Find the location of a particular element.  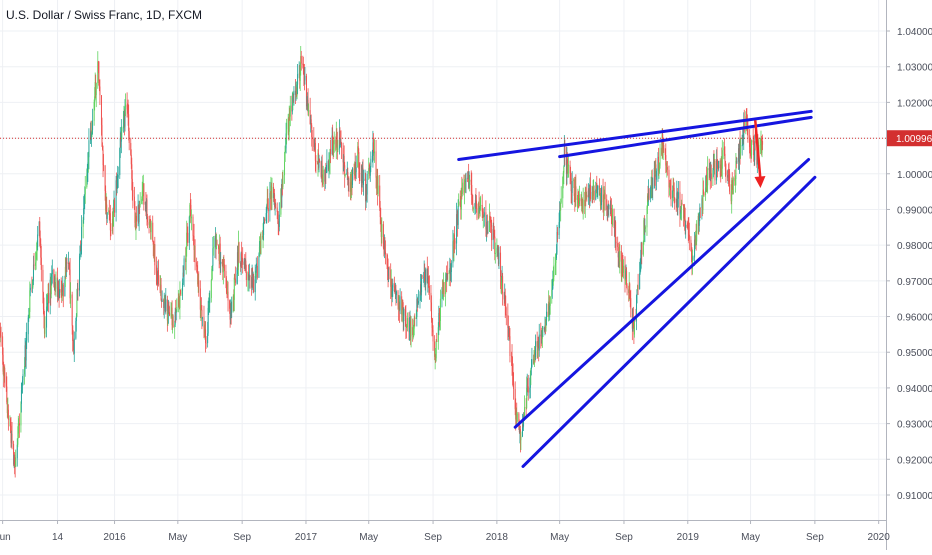

y-tick-label: 0.93000 is located at coordinates (914, 425).